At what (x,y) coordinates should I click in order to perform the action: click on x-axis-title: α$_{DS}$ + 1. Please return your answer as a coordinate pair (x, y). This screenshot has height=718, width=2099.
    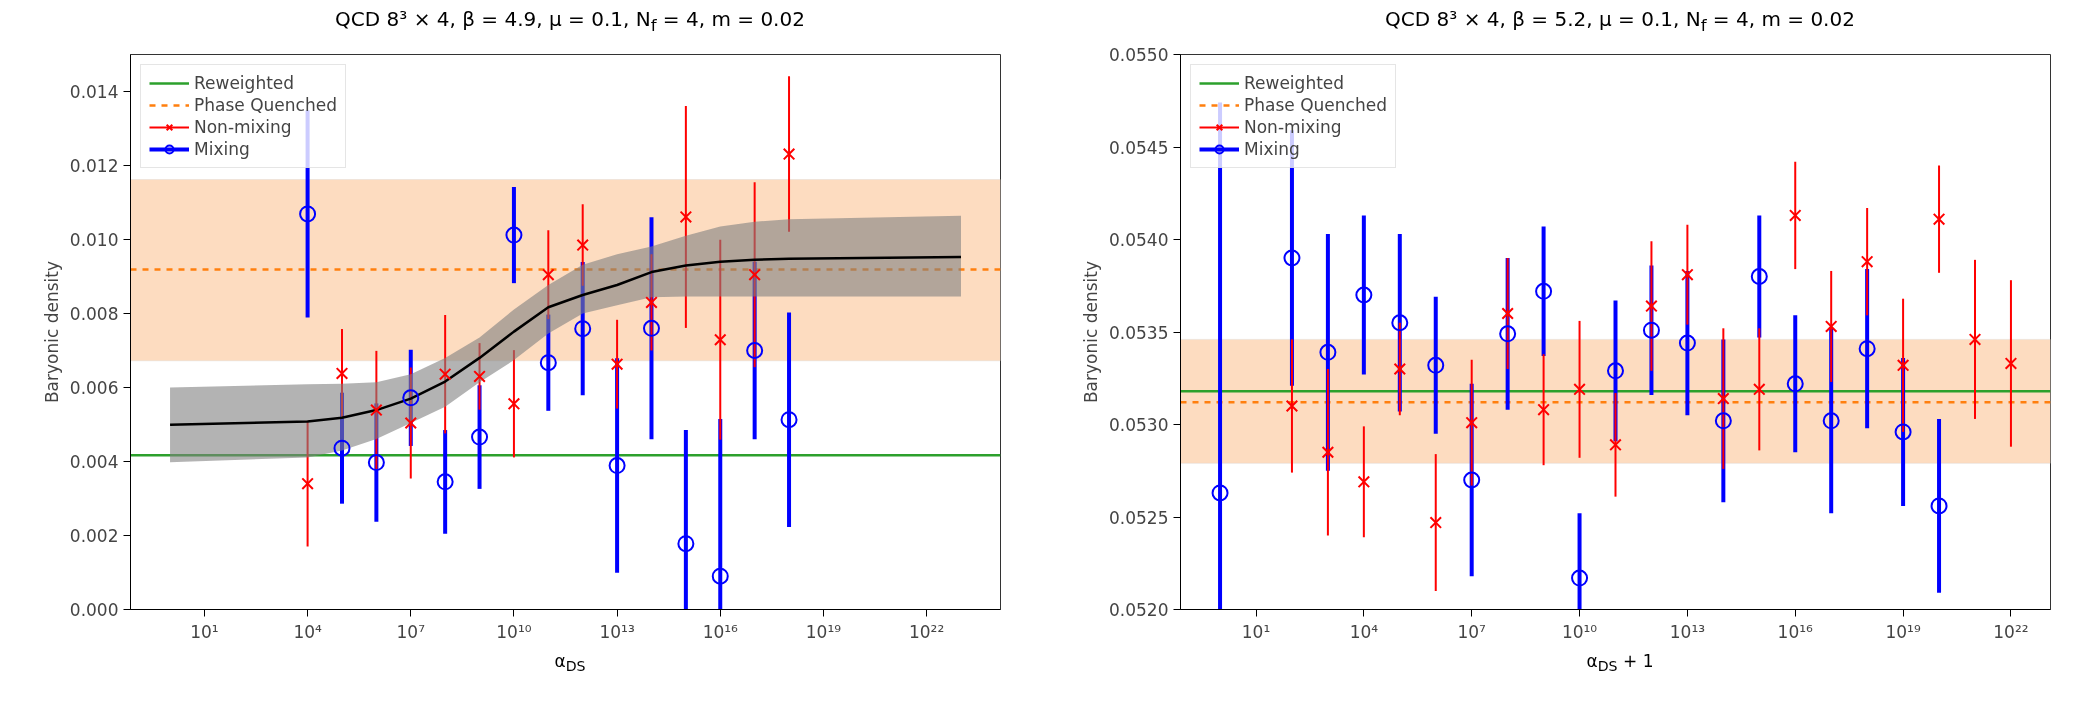
    Looking at the image, I should click on (1620, 663).